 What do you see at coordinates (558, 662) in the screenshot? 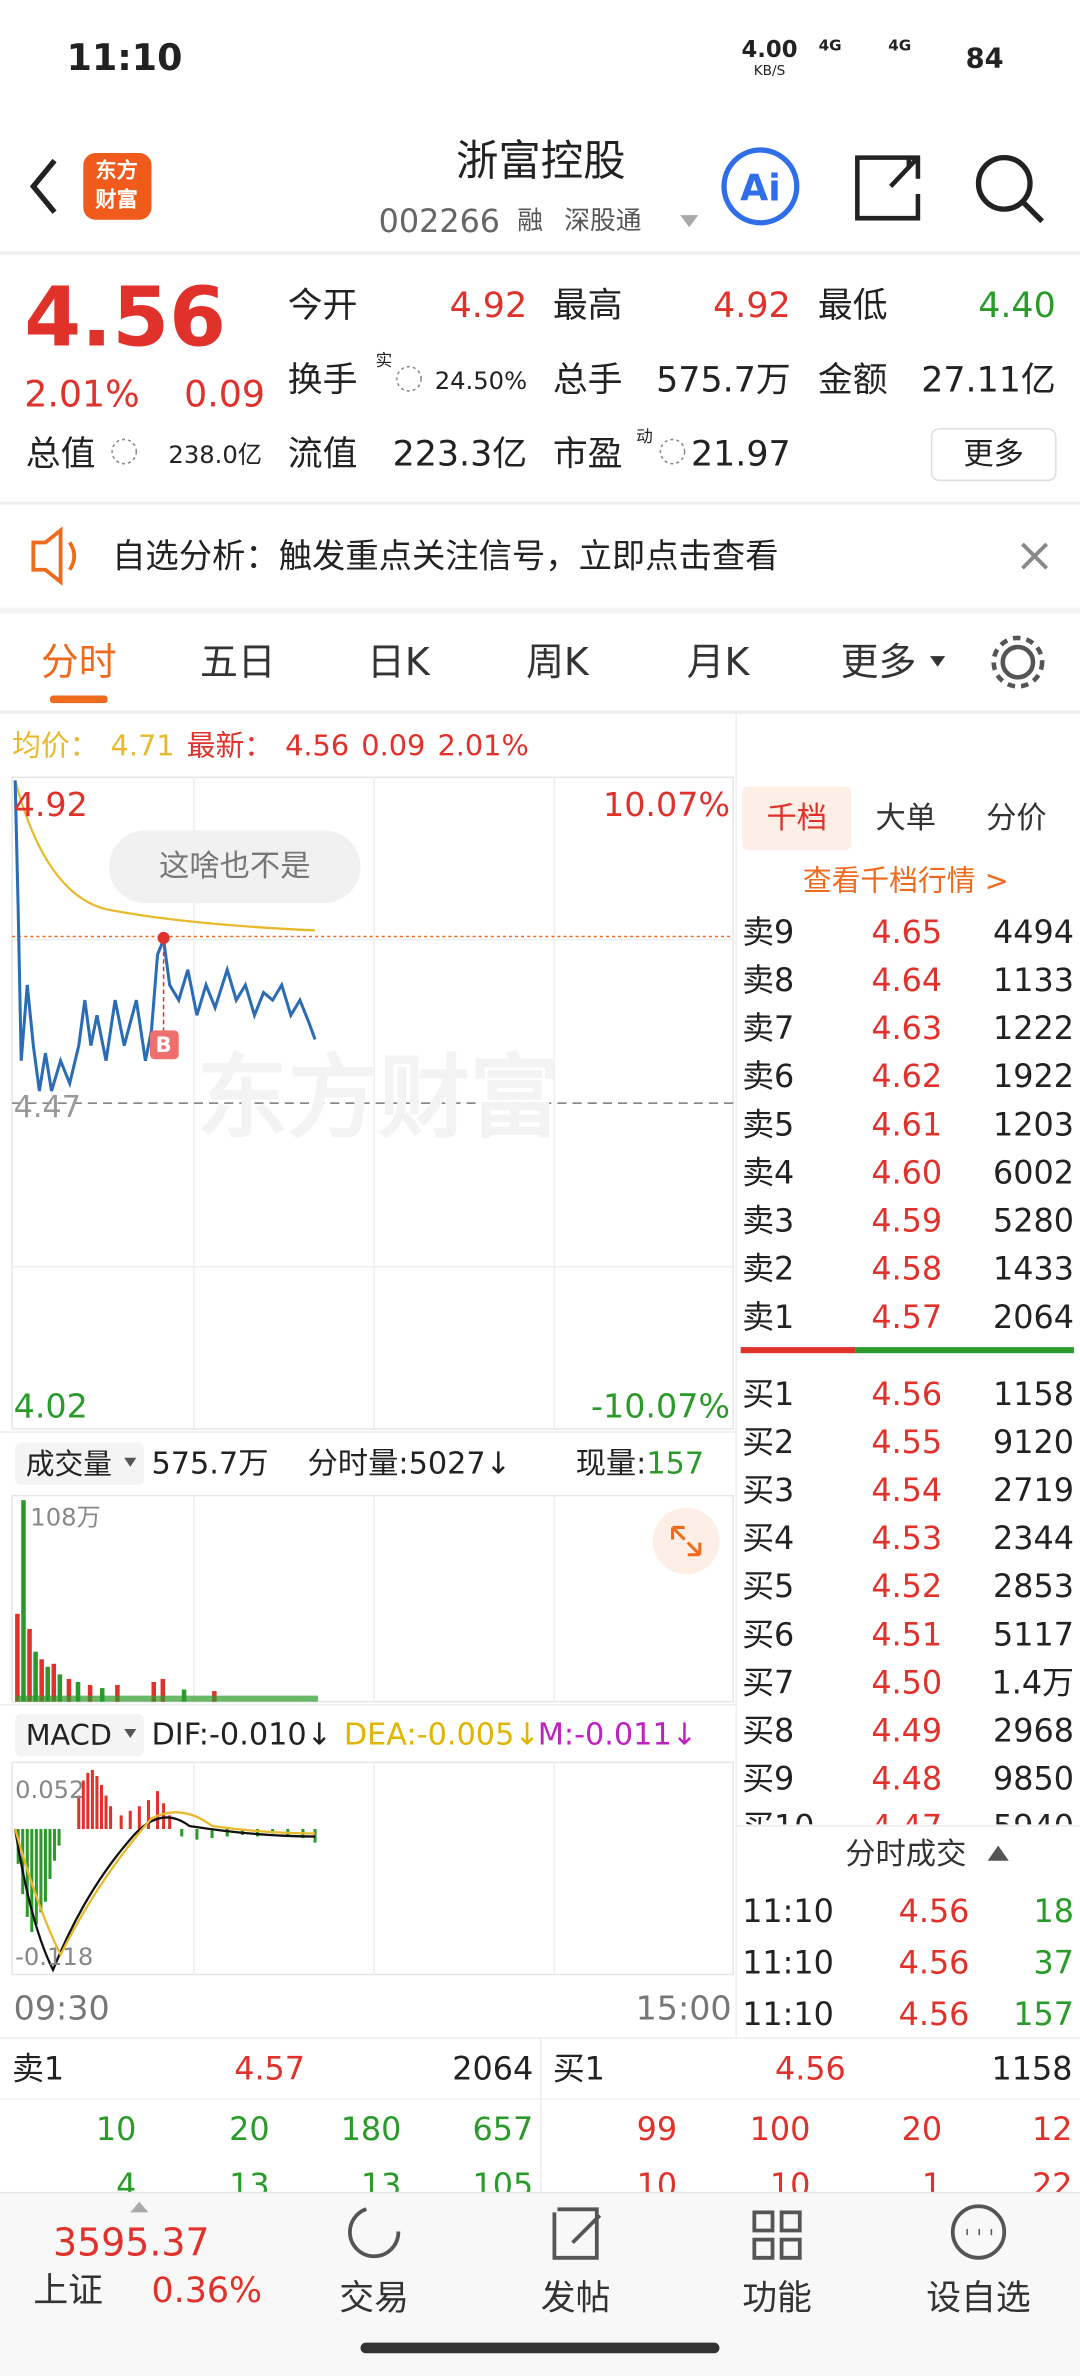
I see `tab: 周K` at bounding box center [558, 662].